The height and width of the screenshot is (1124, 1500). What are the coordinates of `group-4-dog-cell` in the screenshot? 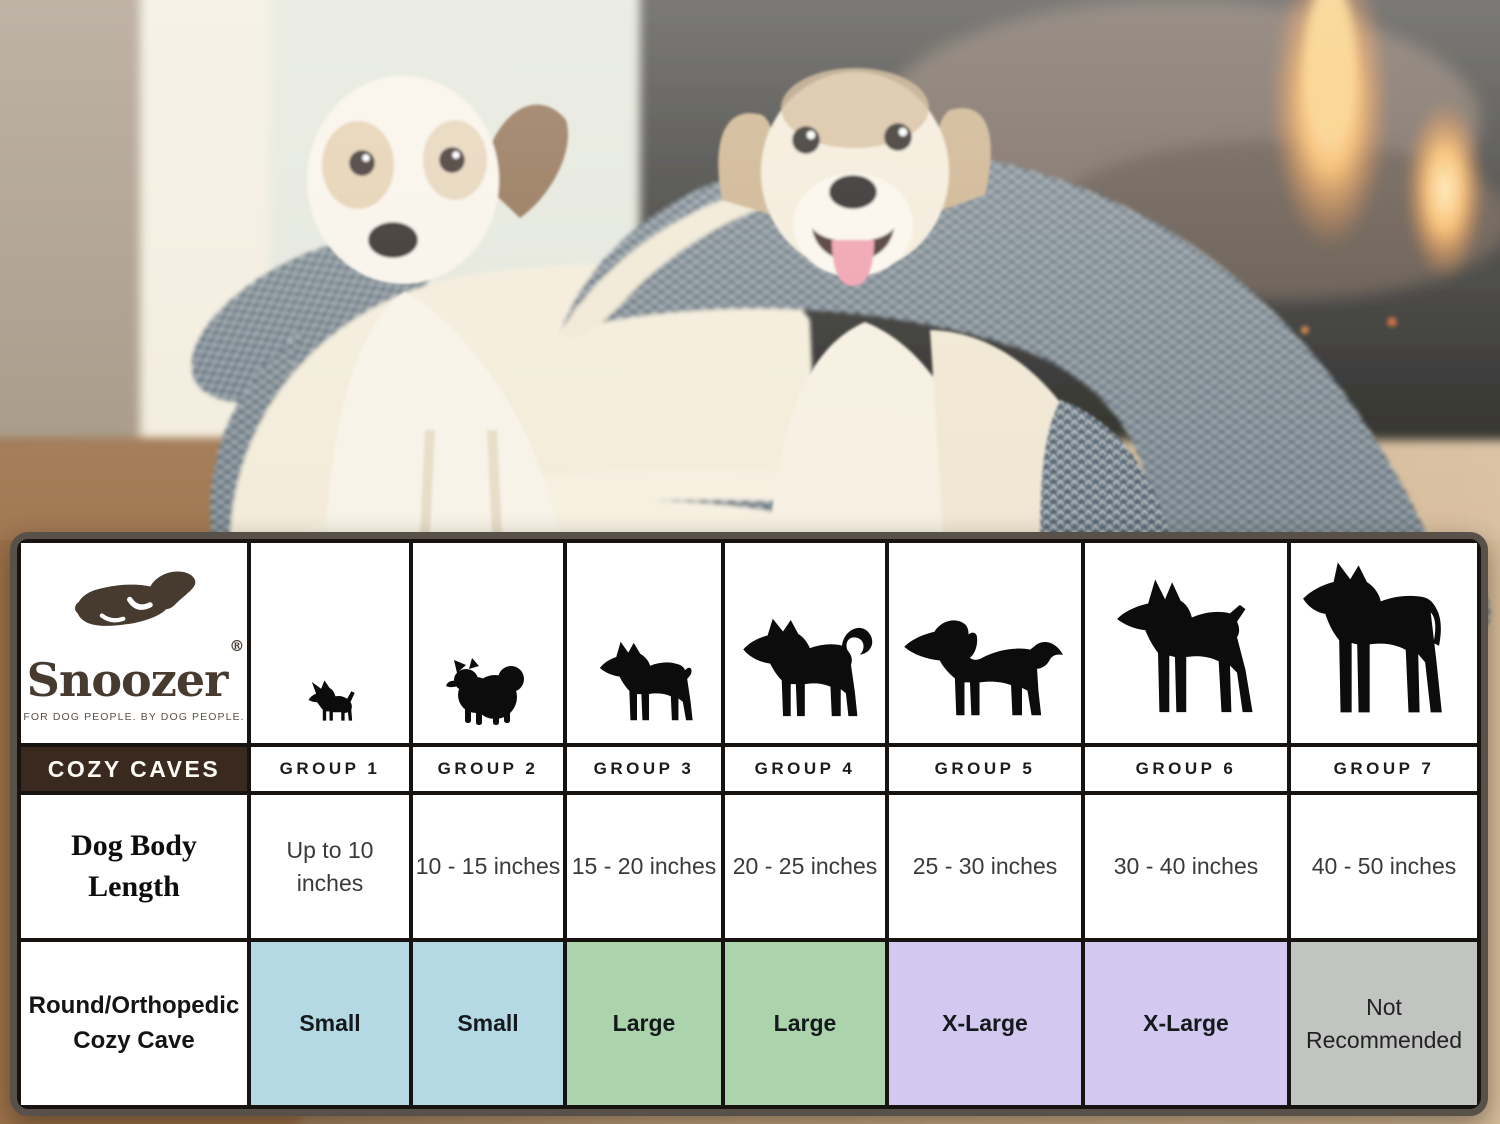 It's located at (805, 643).